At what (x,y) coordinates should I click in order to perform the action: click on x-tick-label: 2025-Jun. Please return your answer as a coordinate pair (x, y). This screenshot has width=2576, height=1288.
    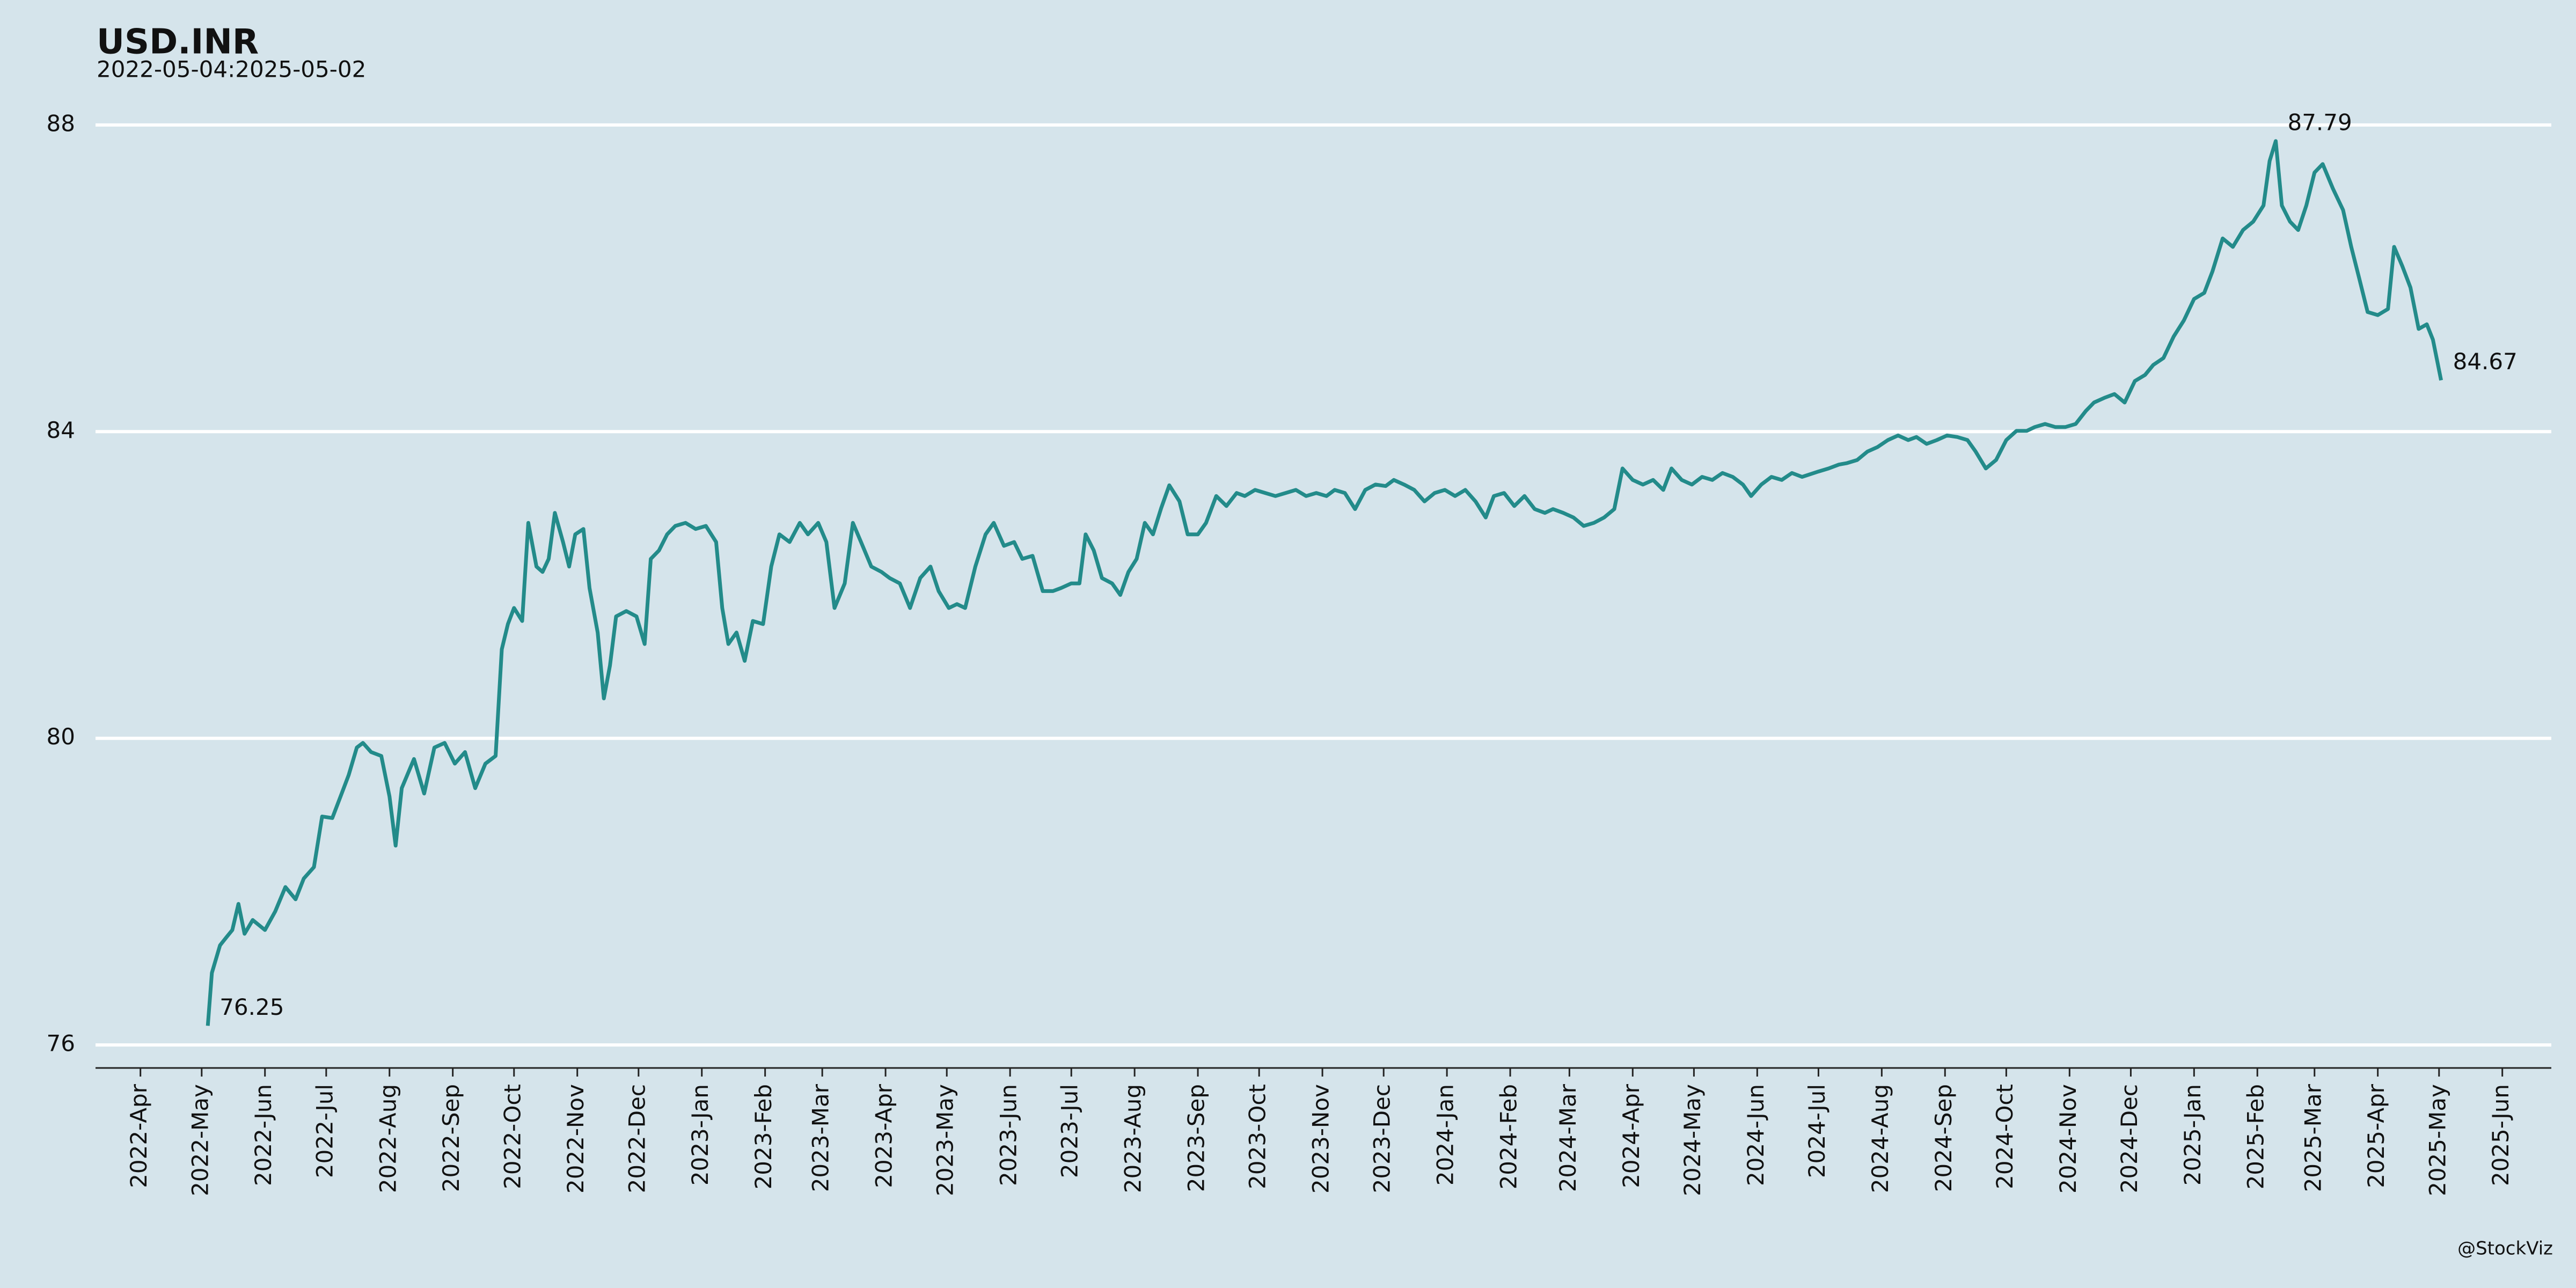
    Looking at the image, I should click on (2500, 1135).